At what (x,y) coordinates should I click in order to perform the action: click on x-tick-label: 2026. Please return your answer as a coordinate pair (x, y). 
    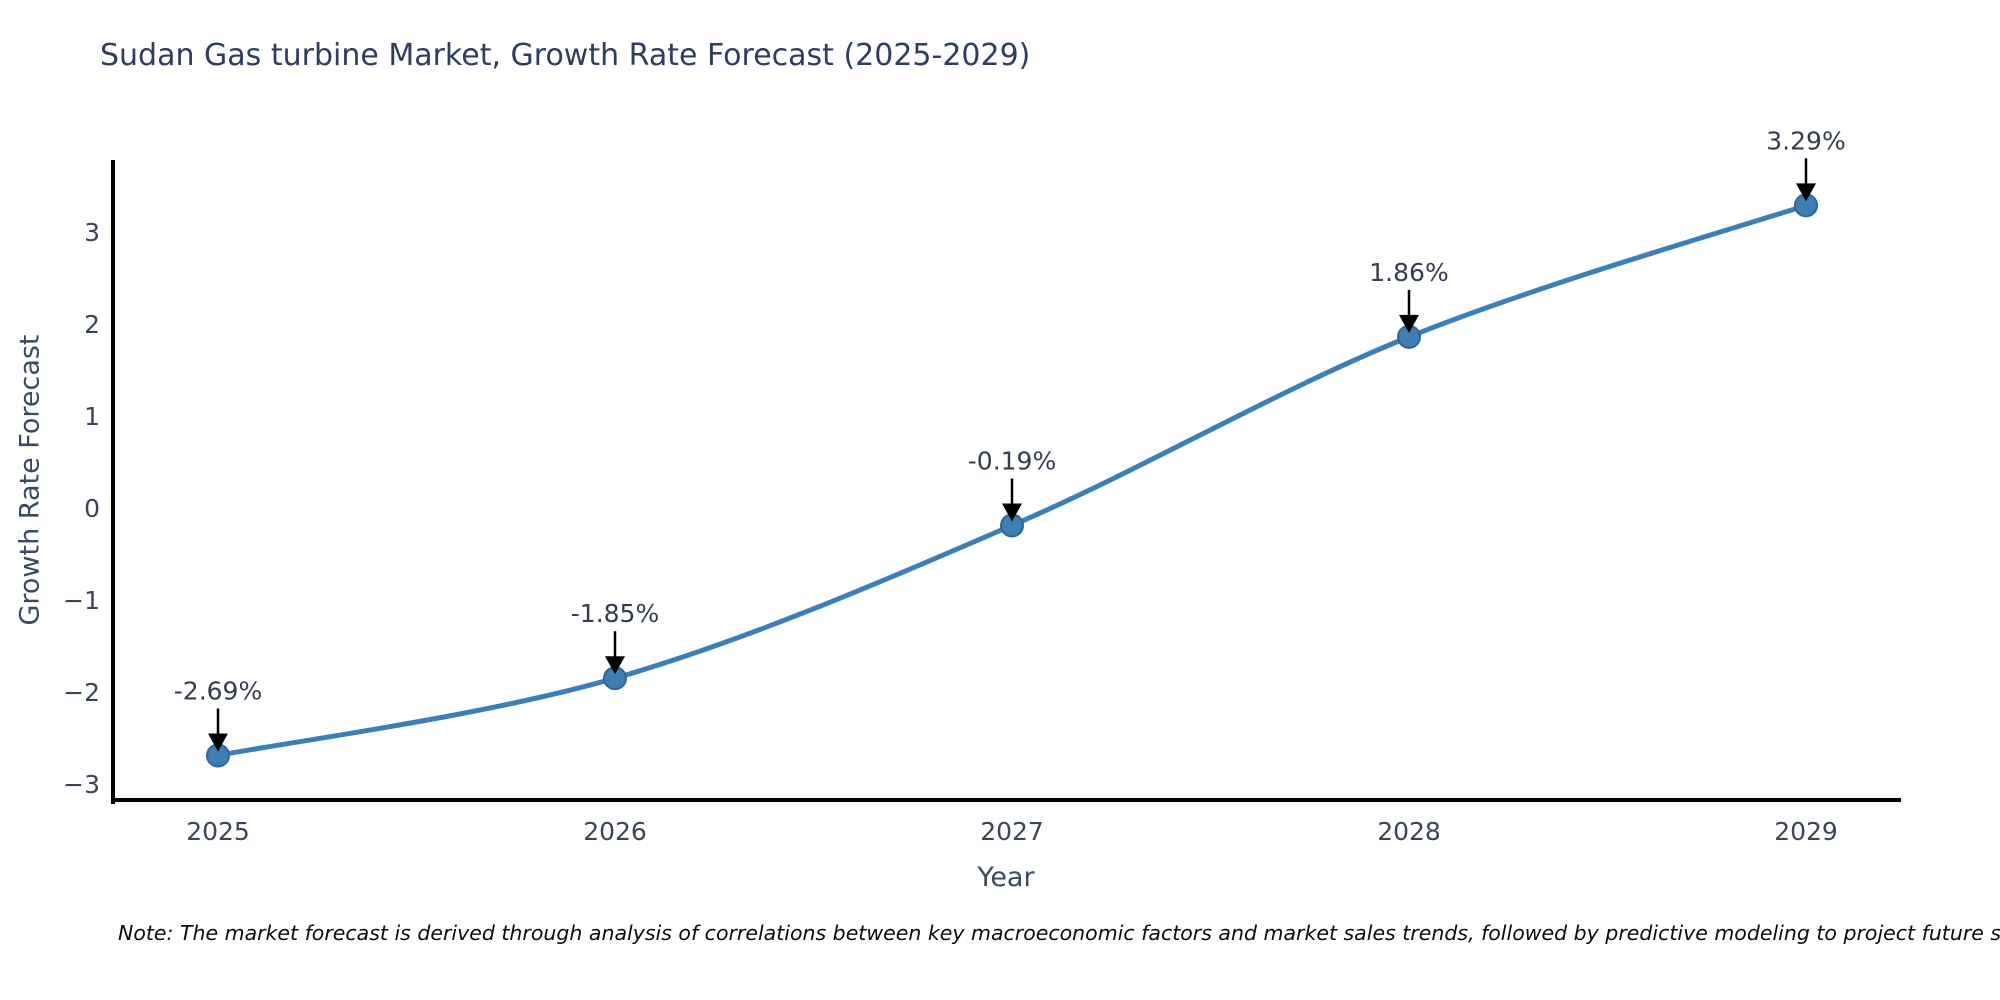
    Looking at the image, I should click on (615, 831).